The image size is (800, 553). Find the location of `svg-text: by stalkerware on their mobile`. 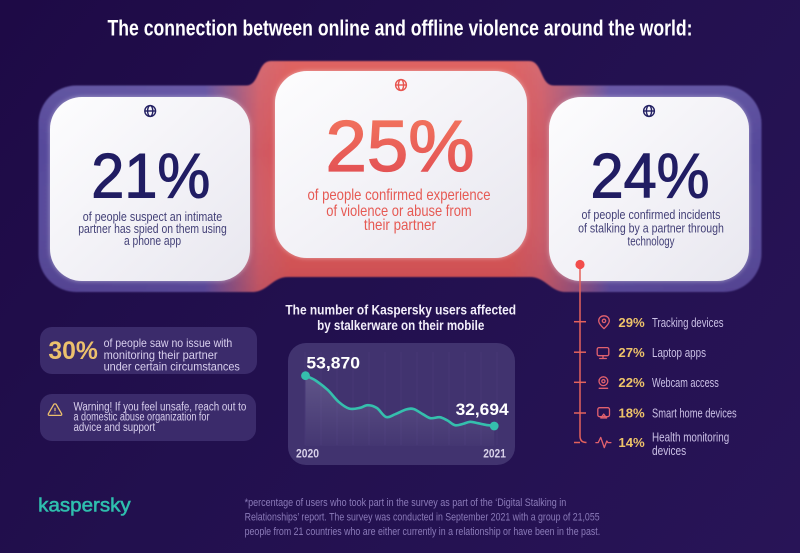

svg-text: by stalkerware on their mobile is located at coordinates (400, 325).